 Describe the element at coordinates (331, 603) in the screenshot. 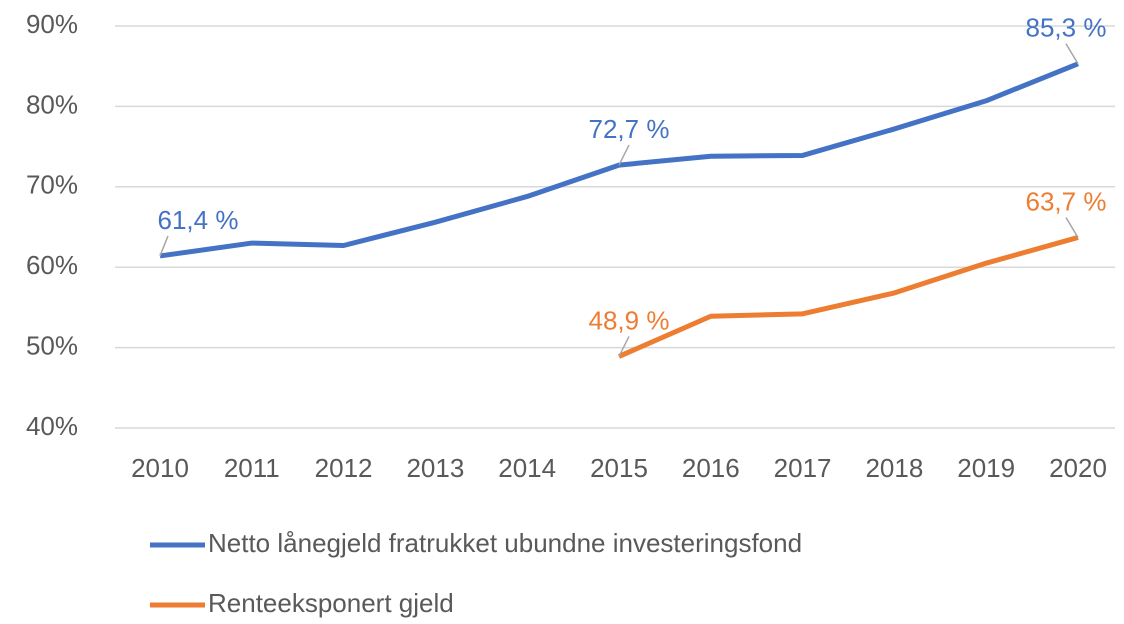

I see `legend-label: Renteeksponert gjeld` at that location.